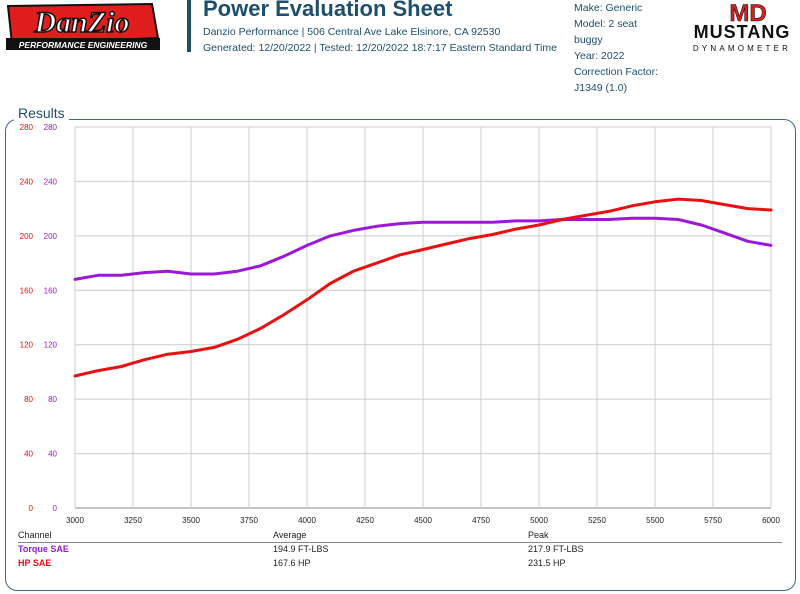  Describe the element at coordinates (249, 520) in the screenshot. I see `x-tick-label: 3750` at that location.